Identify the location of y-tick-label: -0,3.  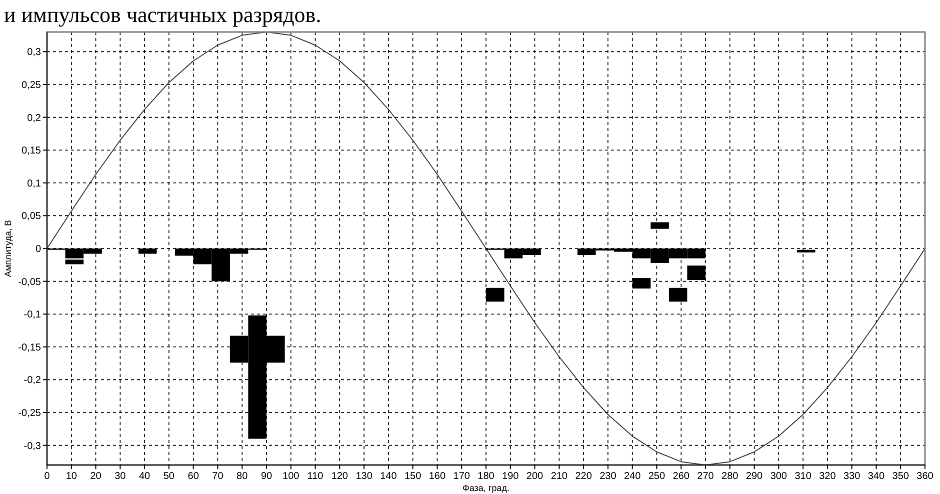
(33, 446).